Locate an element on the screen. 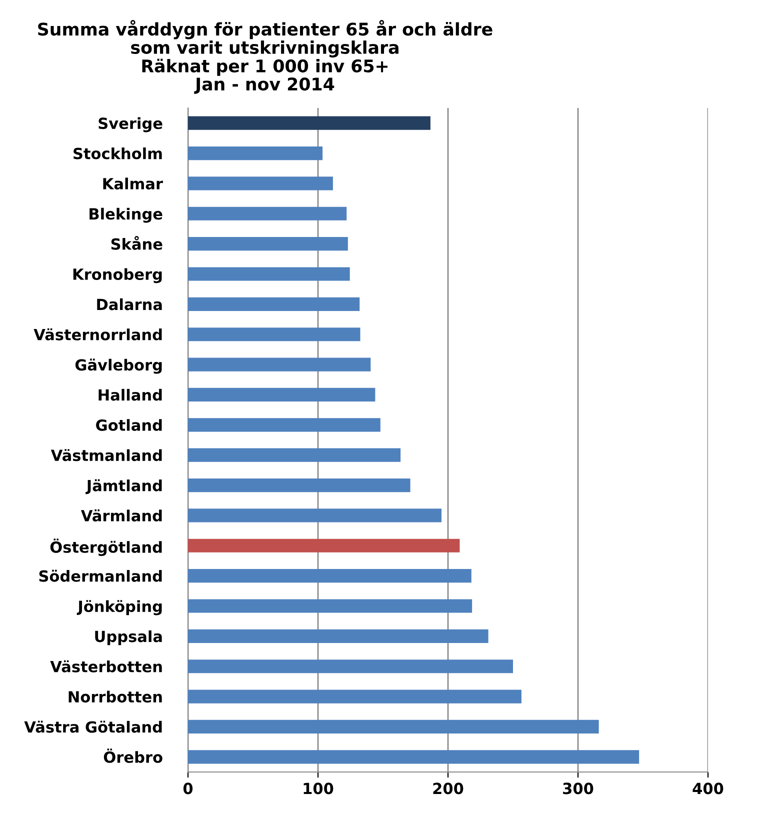 This screenshot has width=761, height=834. y-tick-label: Uppsala is located at coordinates (128, 638).